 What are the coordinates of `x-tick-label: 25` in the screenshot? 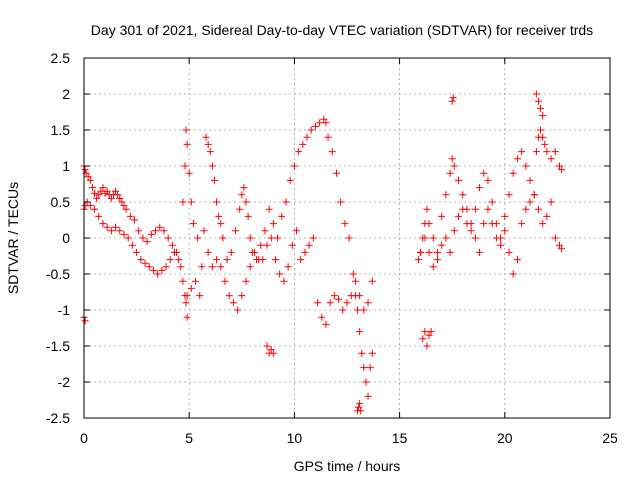 It's located at (610, 438).